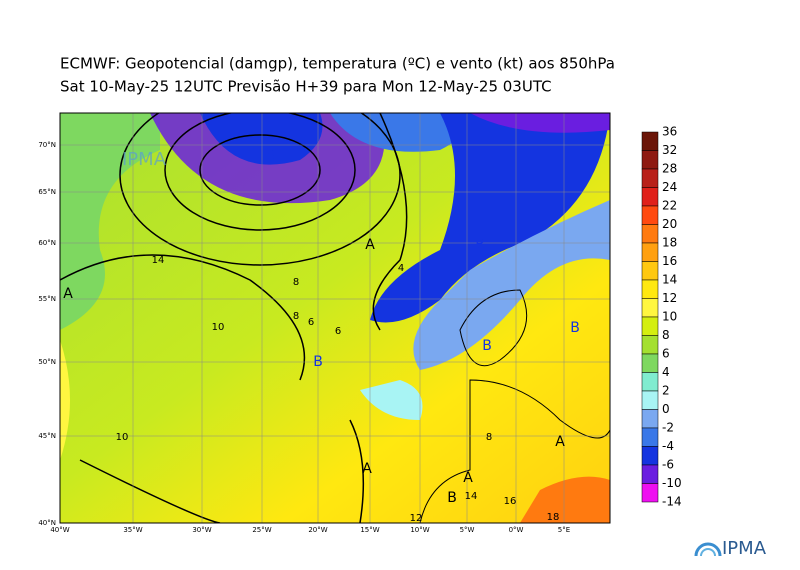  I want to click on contour-label: 12, so click(416, 518).